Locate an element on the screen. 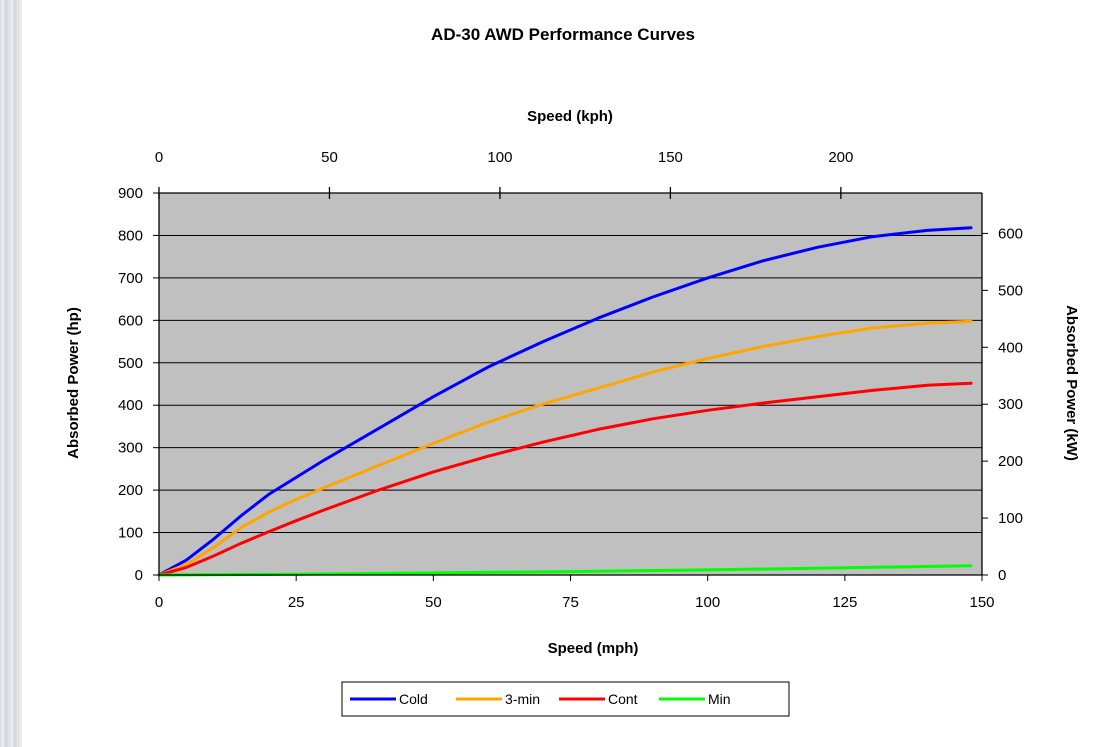 The image size is (1110, 747). legend-label-3-min: 3-min is located at coordinates (522, 699).